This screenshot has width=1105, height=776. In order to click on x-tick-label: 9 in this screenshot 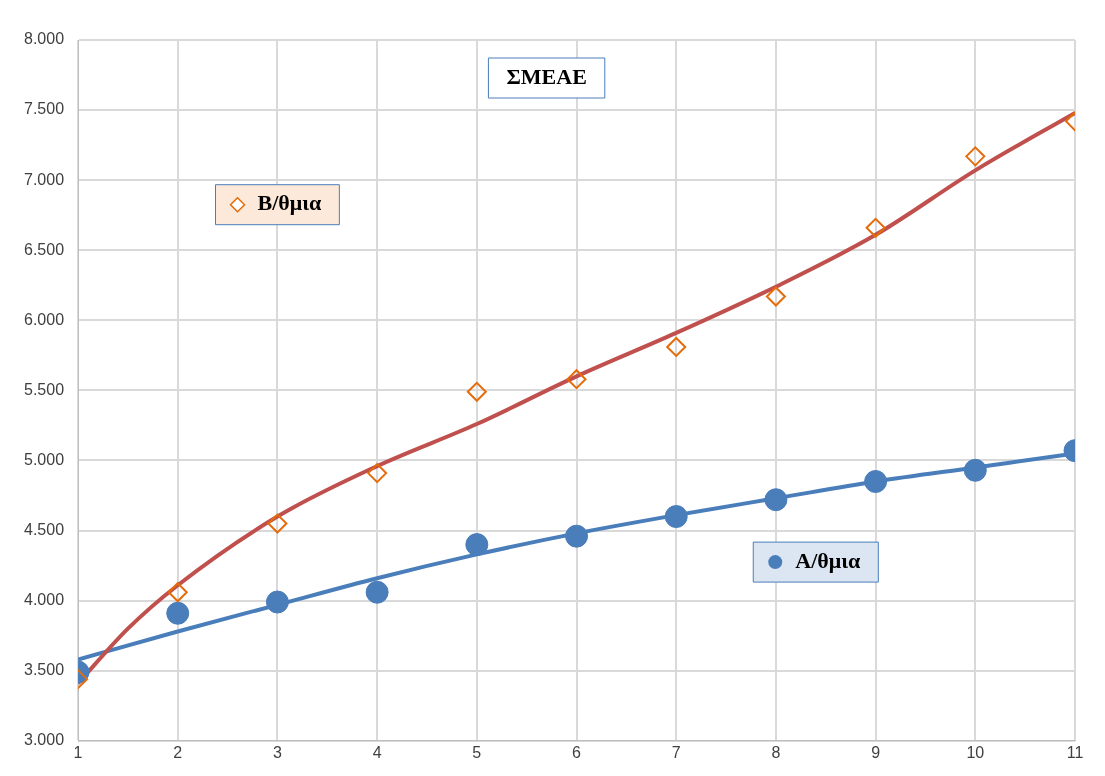, I will do `click(876, 752)`.